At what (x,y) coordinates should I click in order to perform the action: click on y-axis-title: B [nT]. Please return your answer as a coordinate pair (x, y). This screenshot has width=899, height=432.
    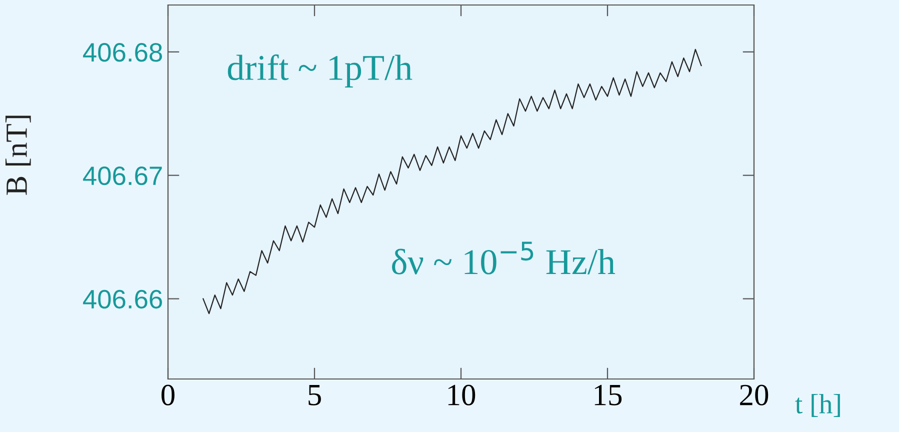
    Looking at the image, I should click on (18, 155).